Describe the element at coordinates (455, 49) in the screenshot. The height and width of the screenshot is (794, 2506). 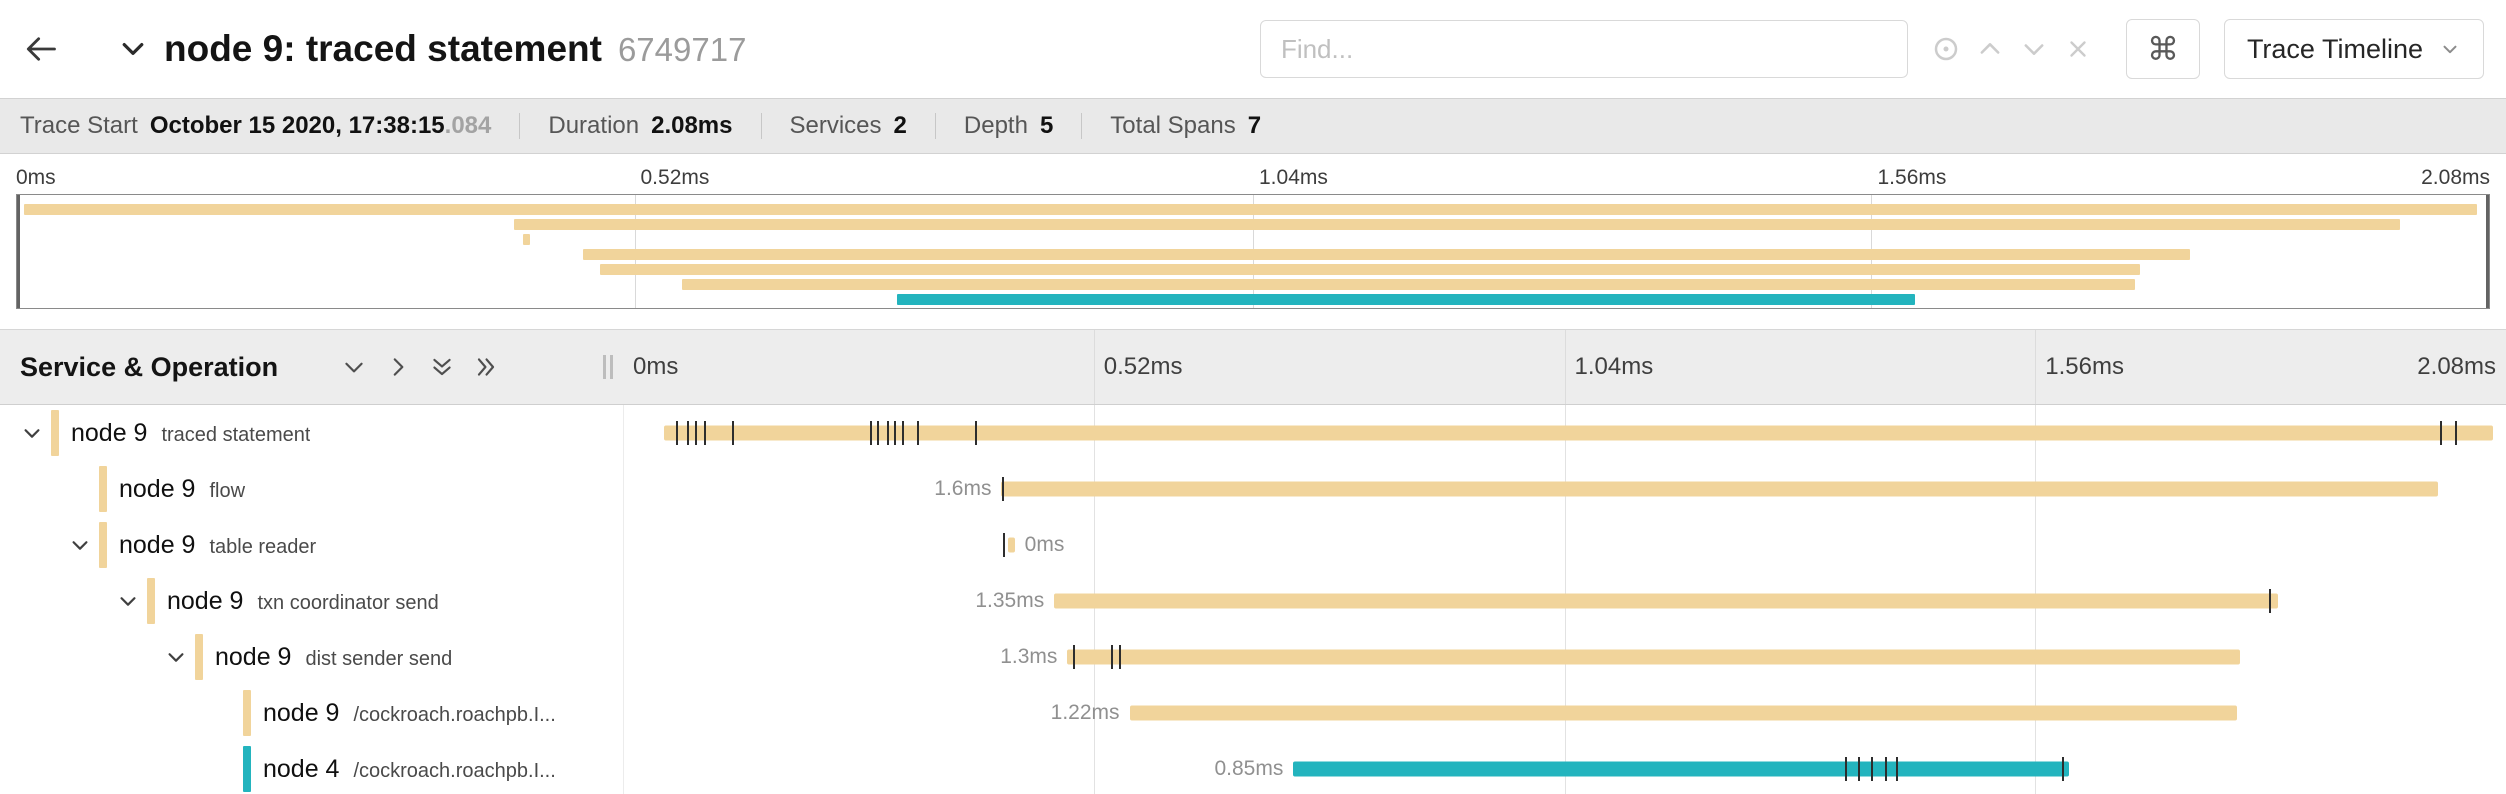
I see `page-title: node 9: traced statement 6749717` at that location.